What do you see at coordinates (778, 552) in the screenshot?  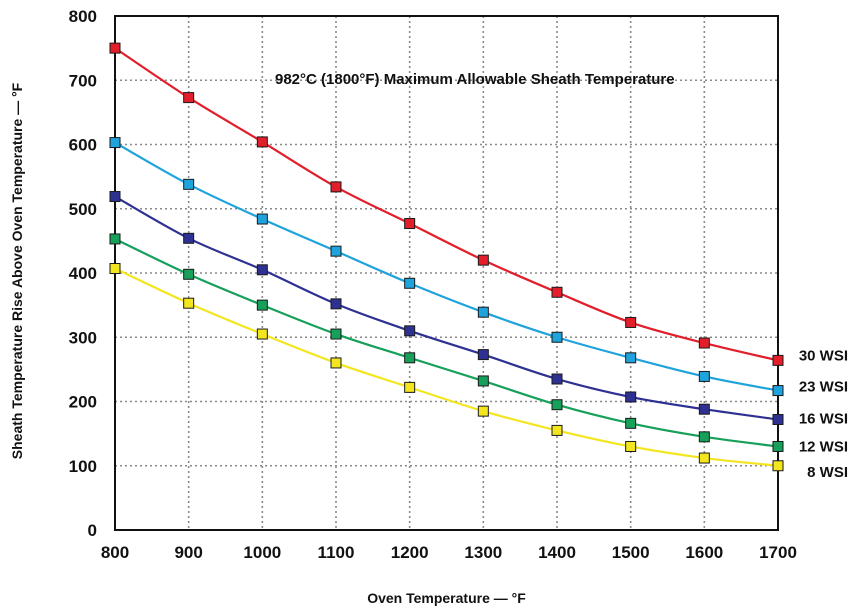 I see `x-tick-label: 1700` at bounding box center [778, 552].